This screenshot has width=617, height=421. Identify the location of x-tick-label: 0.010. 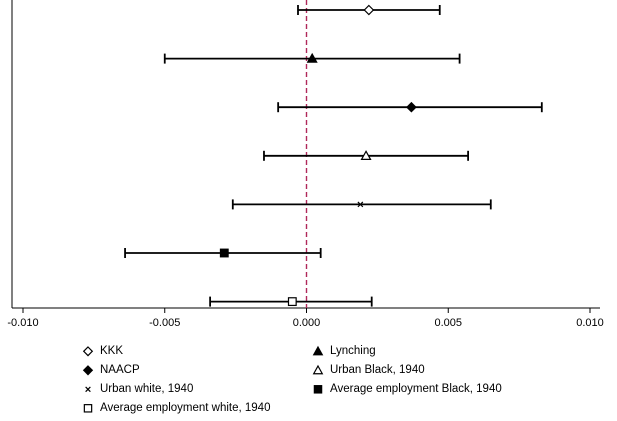
(590, 323).